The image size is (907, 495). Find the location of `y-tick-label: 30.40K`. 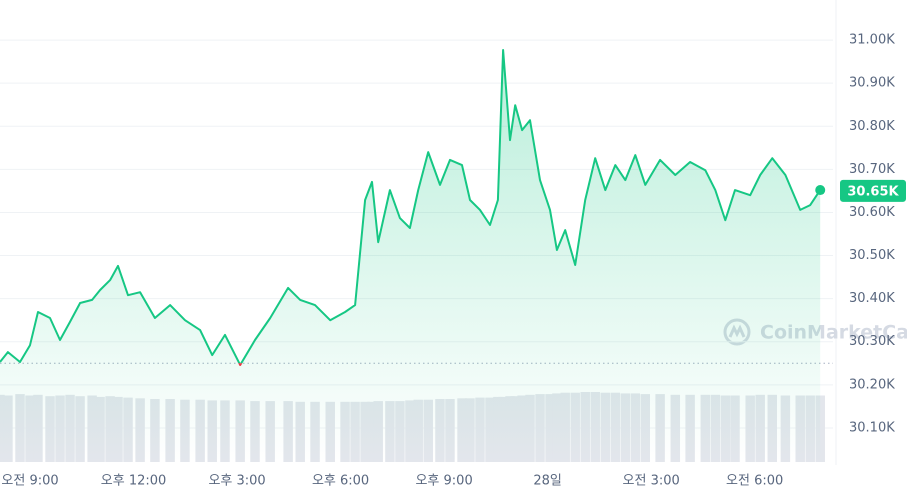

y-tick-label: 30.40K is located at coordinates (872, 298).